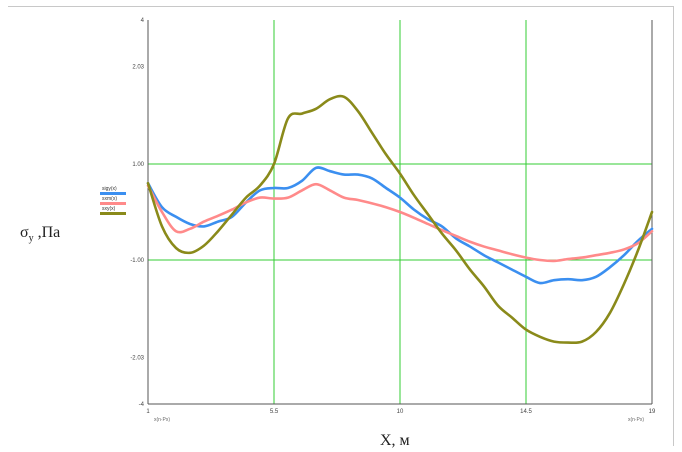  I want to click on y-tick-label: 2.03, so click(138, 68).